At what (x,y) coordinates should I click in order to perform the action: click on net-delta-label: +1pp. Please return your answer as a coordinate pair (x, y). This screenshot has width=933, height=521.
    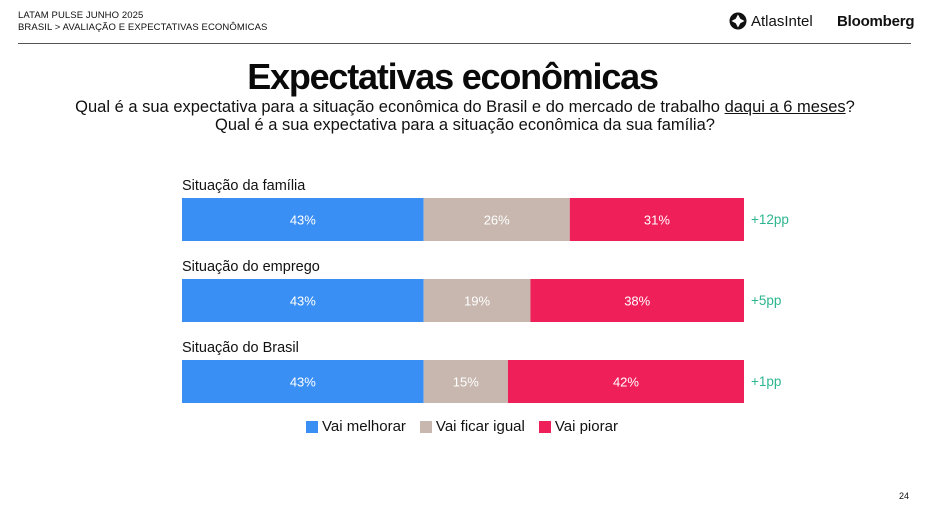
    Looking at the image, I should click on (766, 381).